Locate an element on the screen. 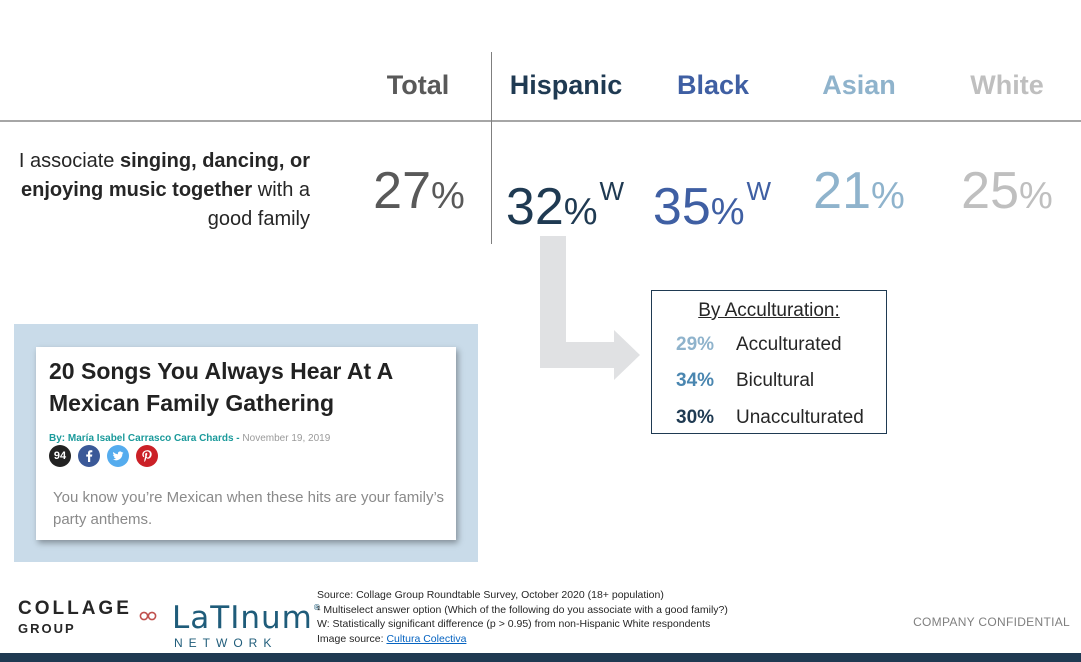 The height and width of the screenshot is (662, 1081). collage-logo-line1: COLLAGE is located at coordinates (75, 608).